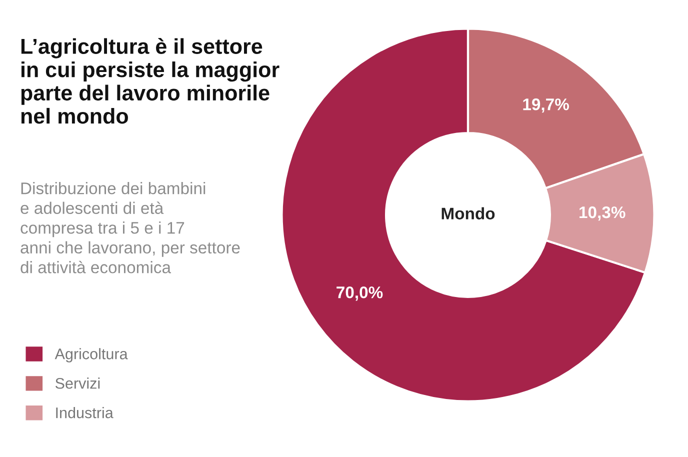 This screenshot has width=688, height=457. I want to click on data-label: 19,7%, so click(546, 105).